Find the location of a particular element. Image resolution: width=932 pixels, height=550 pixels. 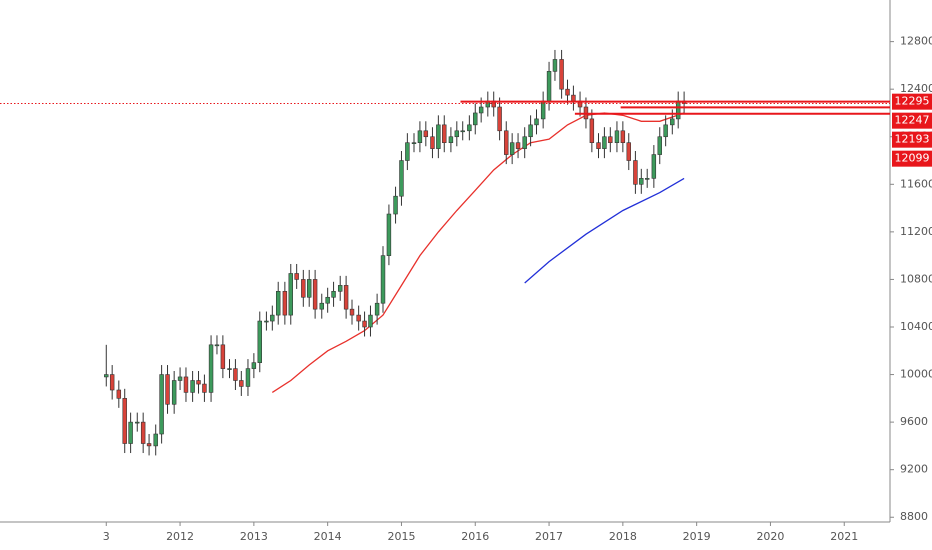

y-tick-label: 11200 is located at coordinates (916, 231).